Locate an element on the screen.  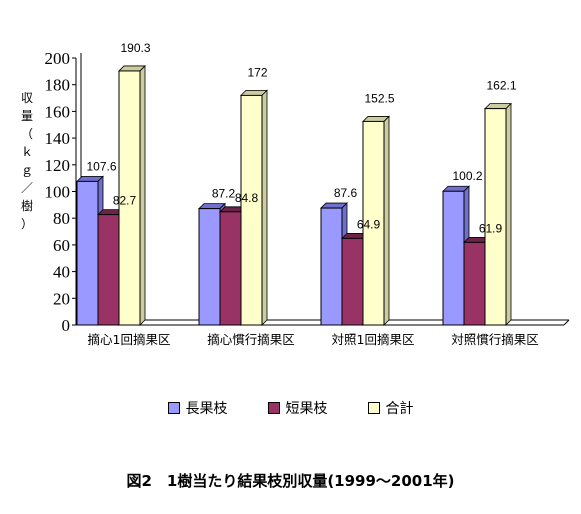
x-category-label: 対照慣行摘果区 is located at coordinates (495, 339).